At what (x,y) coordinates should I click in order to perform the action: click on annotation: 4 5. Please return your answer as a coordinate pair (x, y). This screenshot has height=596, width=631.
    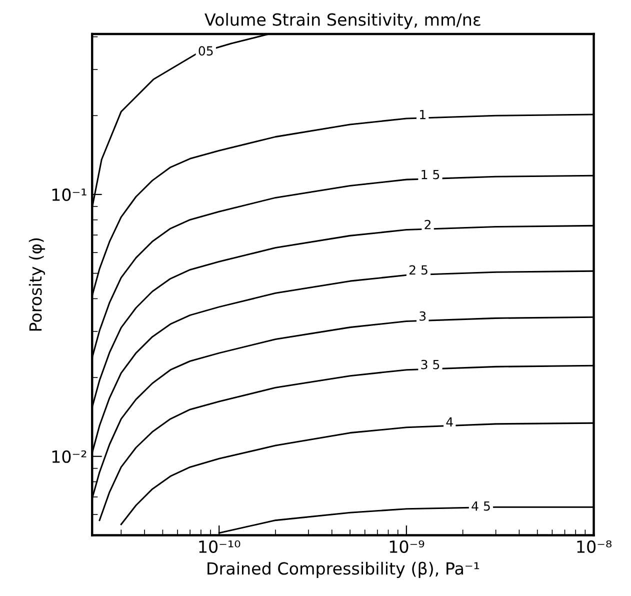
    Looking at the image, I should click on (481, 506).